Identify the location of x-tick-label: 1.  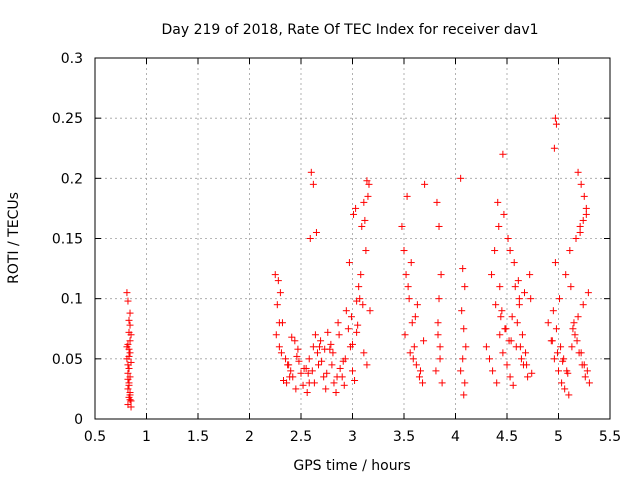
(146, 437).